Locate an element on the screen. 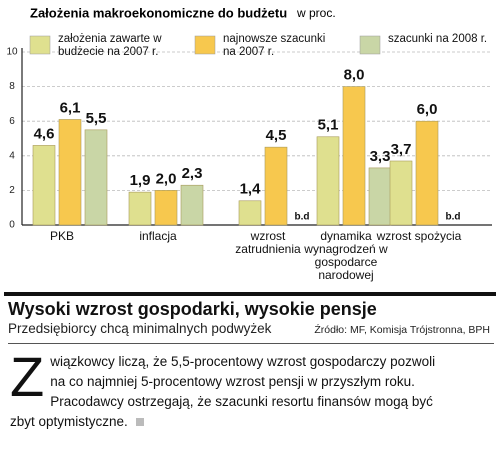 The width and height of the screenshot is (500, 450). value-label: 3,7 is located at coordinates (401, 149).